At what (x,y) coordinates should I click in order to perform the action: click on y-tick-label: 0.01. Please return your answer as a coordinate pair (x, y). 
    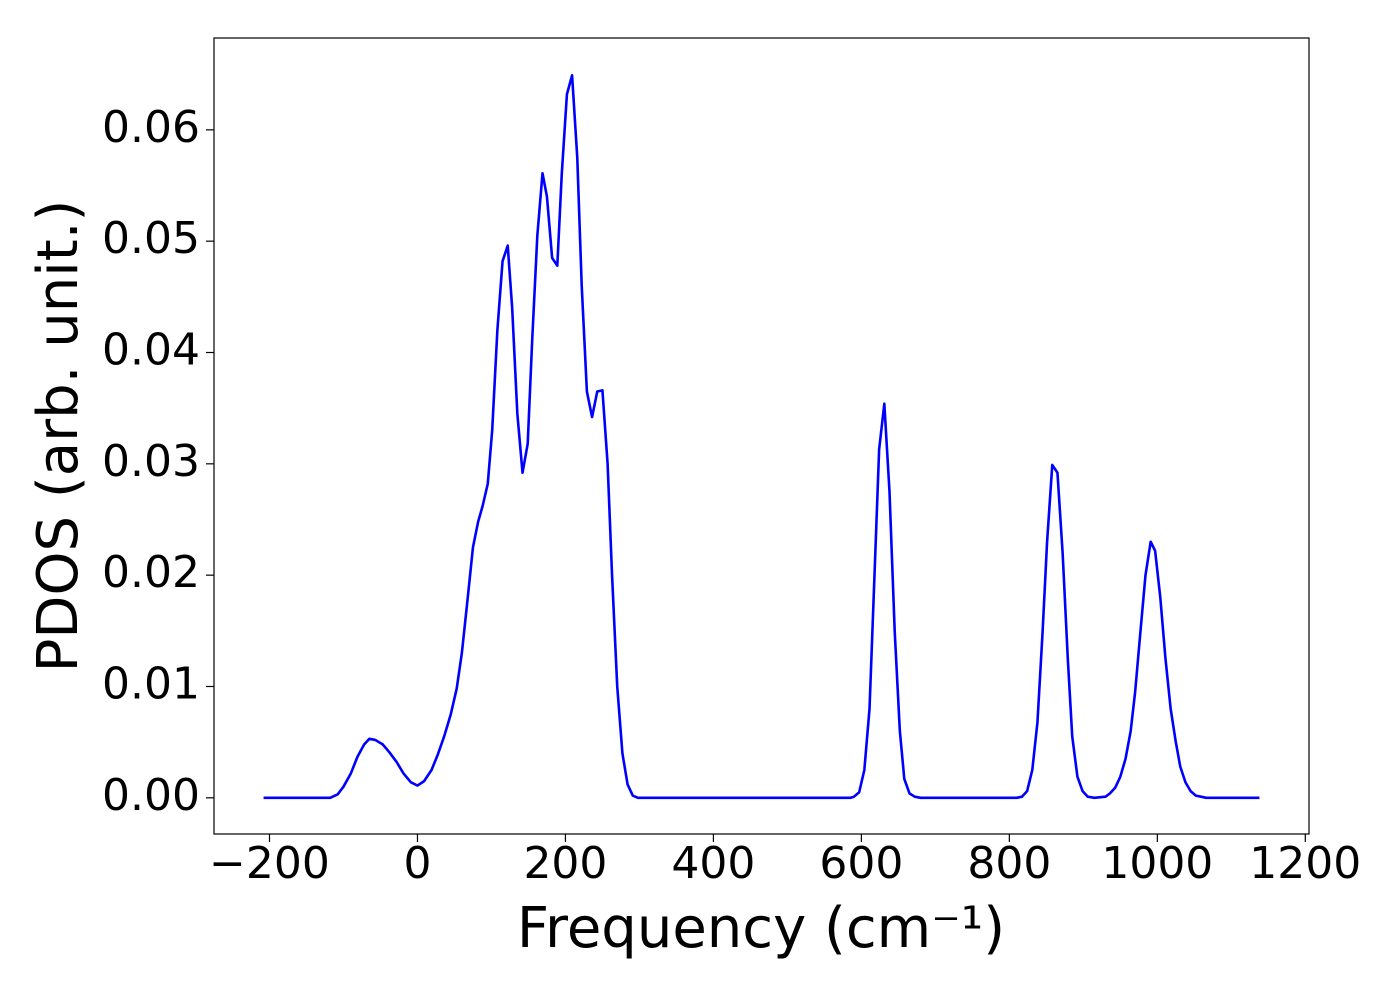
    Looking at the image, I should click on (151, 683).